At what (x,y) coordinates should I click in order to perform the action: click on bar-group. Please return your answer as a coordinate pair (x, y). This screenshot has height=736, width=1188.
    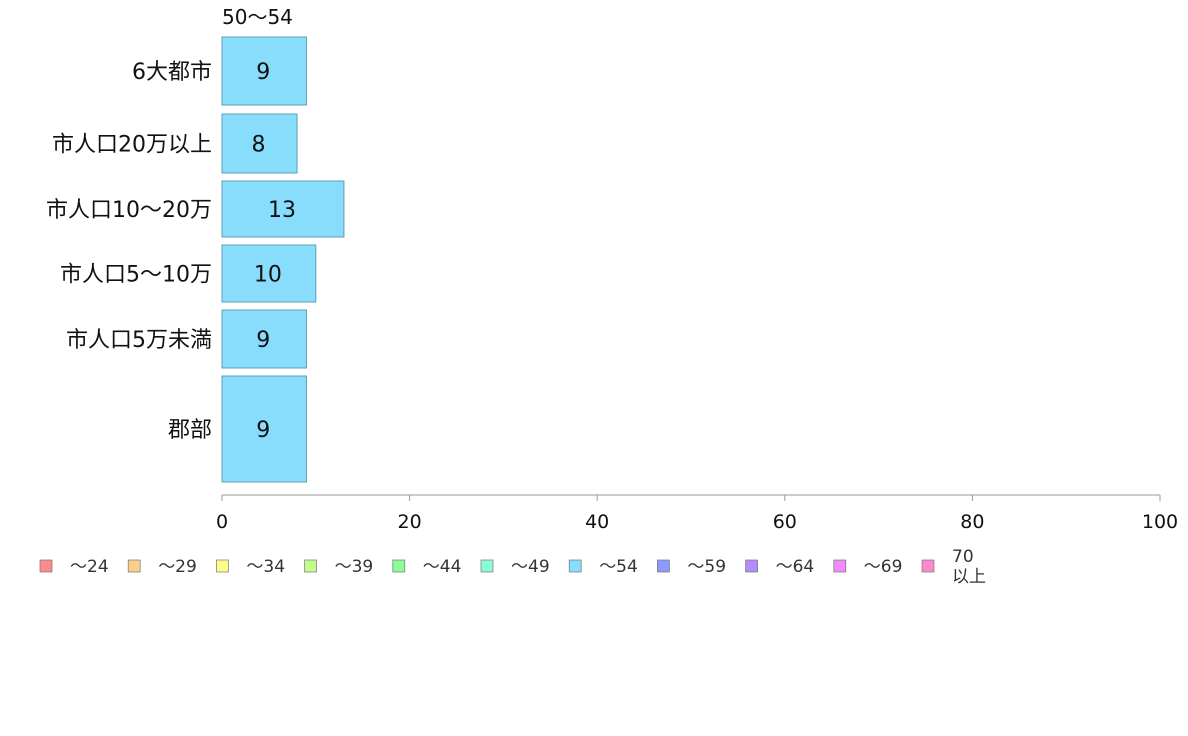
    Looking at the image, I should click on (283, 259).